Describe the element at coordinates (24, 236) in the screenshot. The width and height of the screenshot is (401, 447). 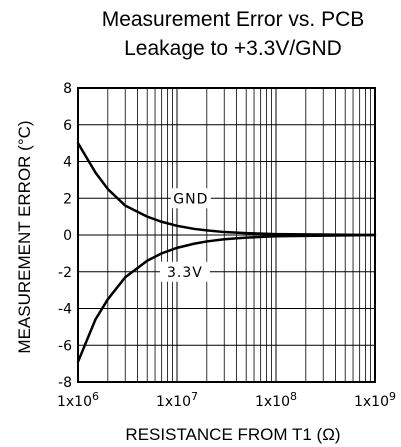
I see `y-axis-label: MEASUREMENT ERROR (°C)` at that location.